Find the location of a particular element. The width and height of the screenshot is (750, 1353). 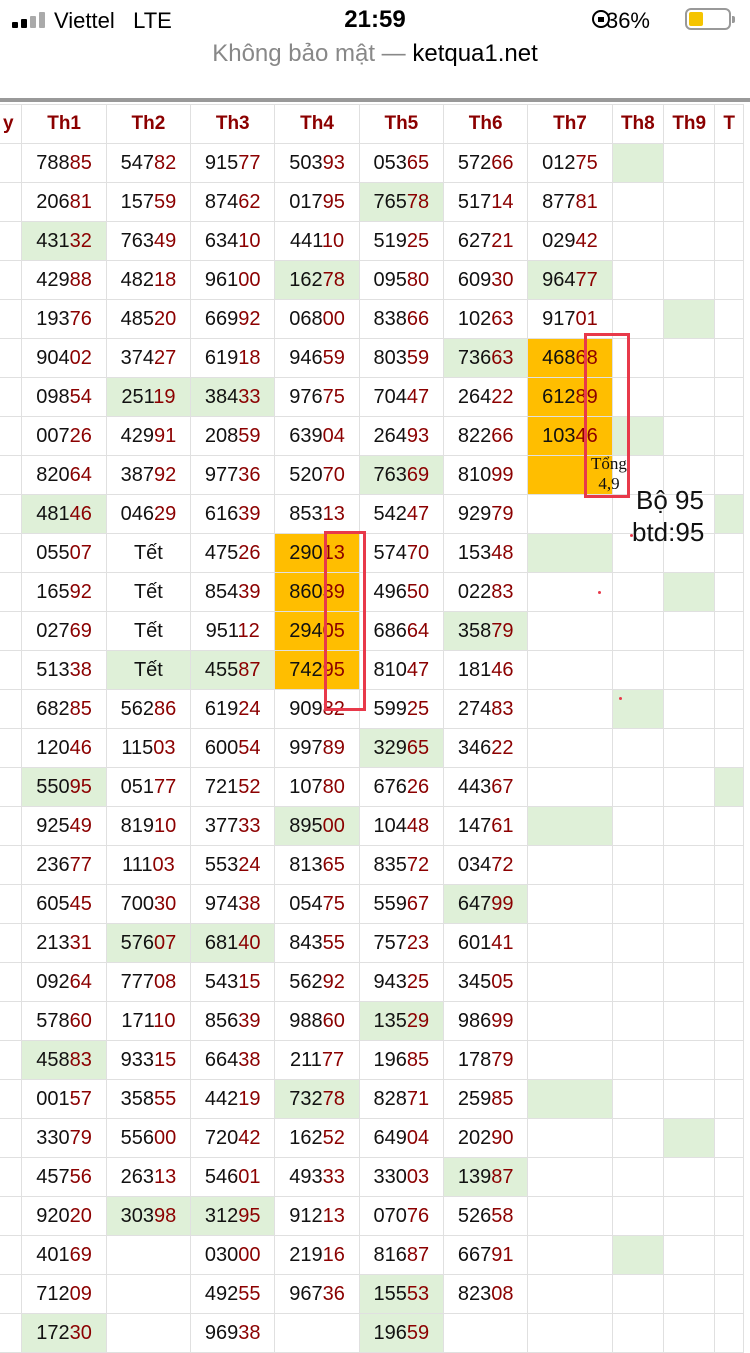

cell-prefix: 429 is located at coordinates (53, 279).